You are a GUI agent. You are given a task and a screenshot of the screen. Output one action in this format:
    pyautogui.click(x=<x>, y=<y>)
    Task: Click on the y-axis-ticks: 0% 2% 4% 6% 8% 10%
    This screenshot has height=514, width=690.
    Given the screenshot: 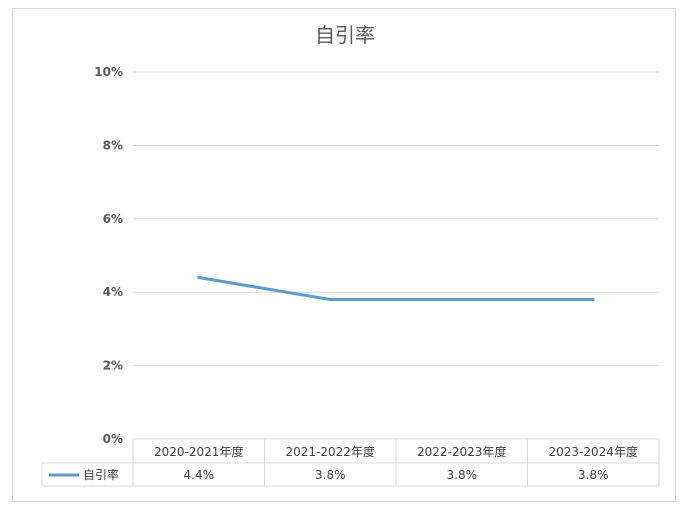 What is the action you would take?
    pyautogui.click(x=108, y=255)
    